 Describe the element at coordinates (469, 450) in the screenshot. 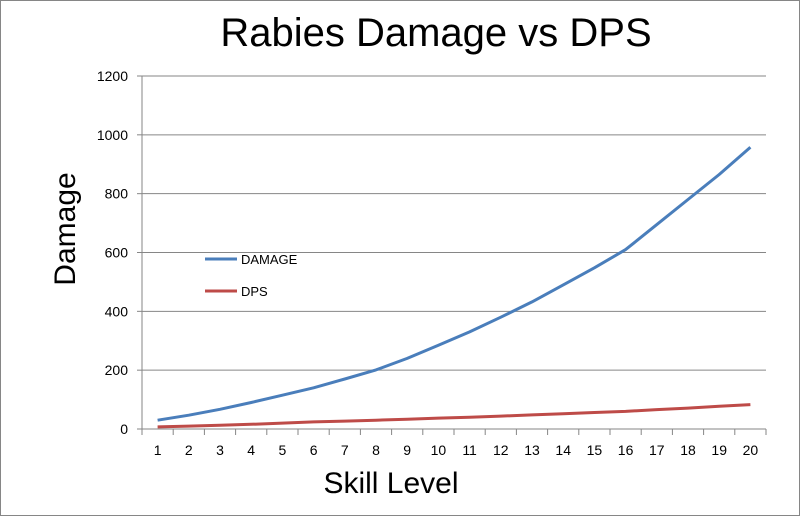

I see `x-tick-label: 11` at that location.